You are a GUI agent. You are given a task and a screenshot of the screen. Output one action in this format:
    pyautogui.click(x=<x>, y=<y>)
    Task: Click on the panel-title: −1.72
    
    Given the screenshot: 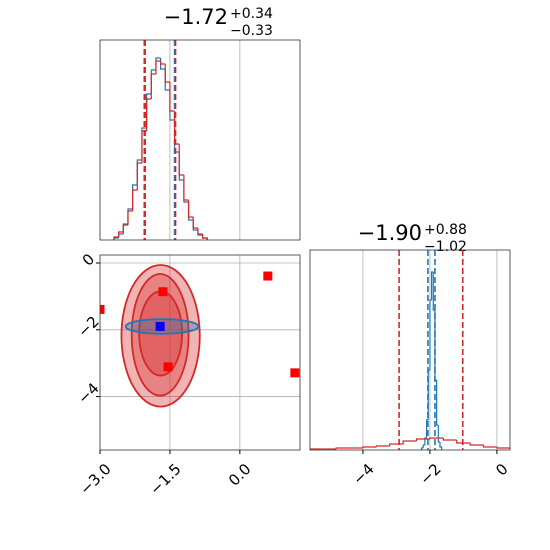 What is the action you would take?
    pyautogui.click(x=196, y=17)
    